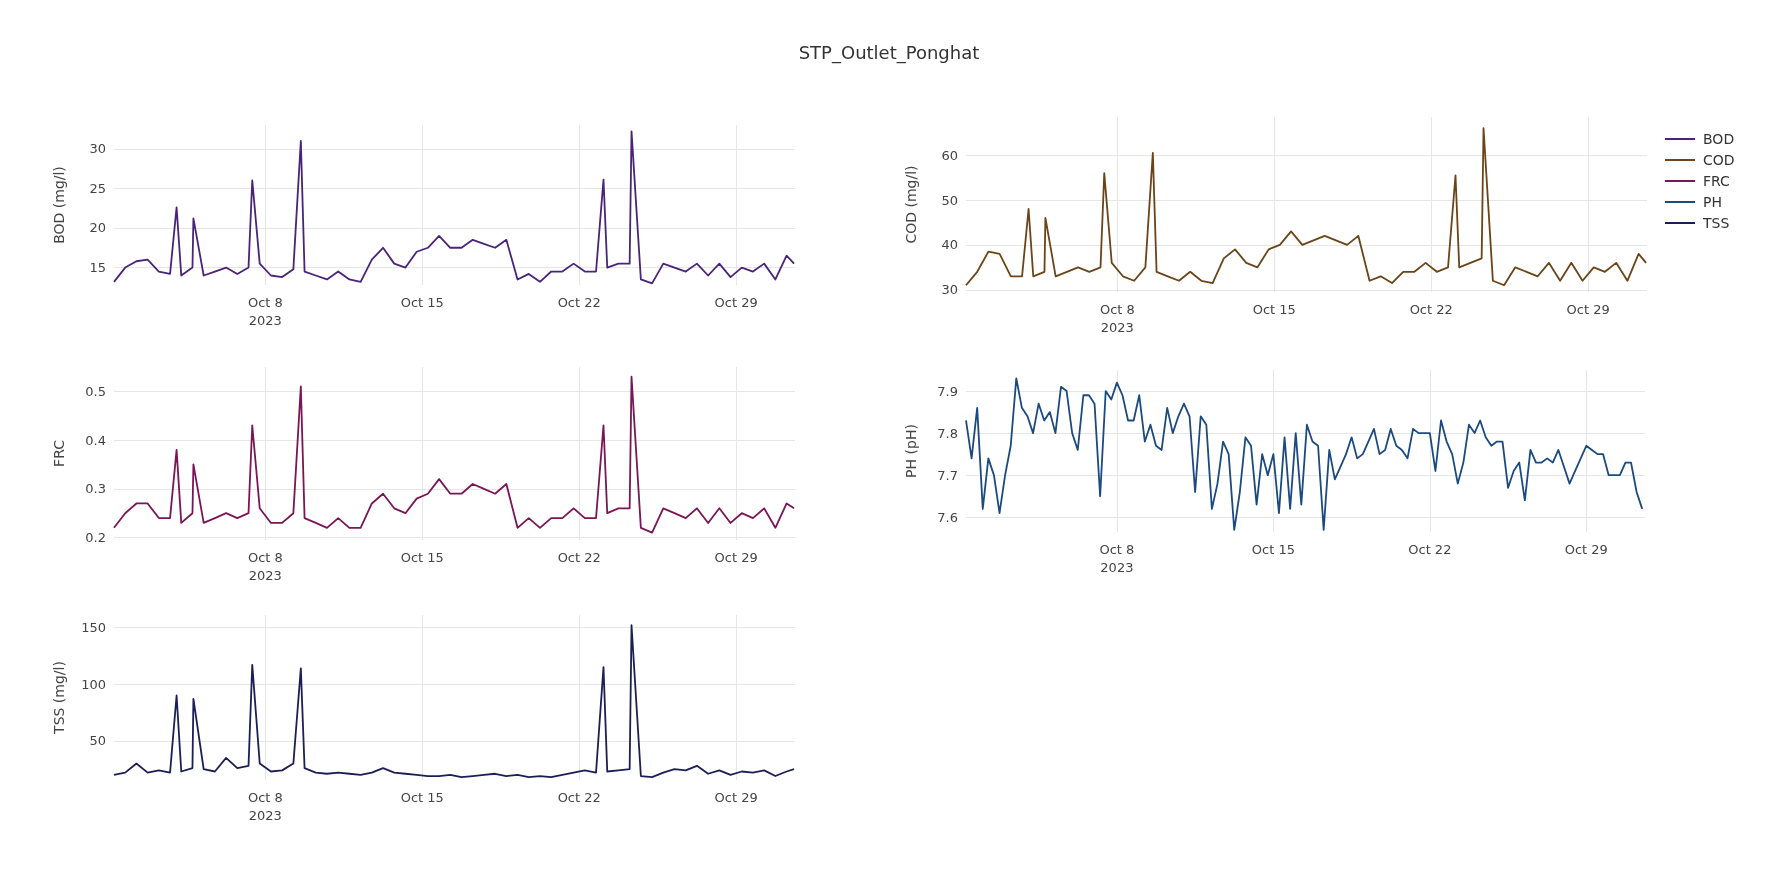 The image size is (1778, 881). I want to click on y-tick-label: 0.2, so click(95, 538).